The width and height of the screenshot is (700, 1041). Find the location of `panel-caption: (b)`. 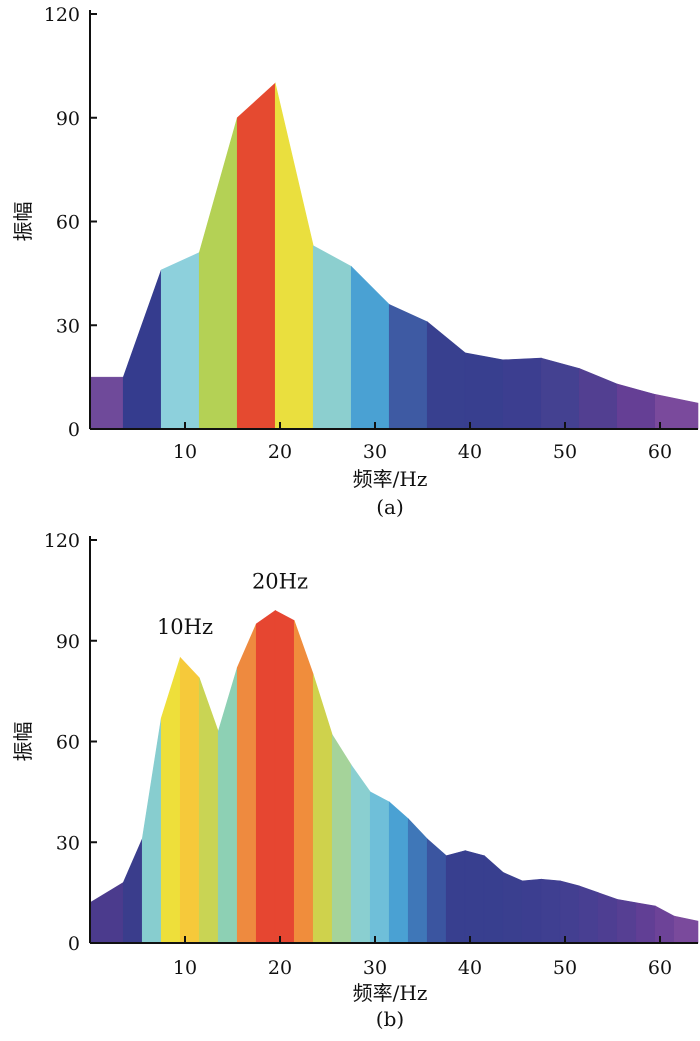

panel-caption: (b) is located at coordinates (390, 1019).